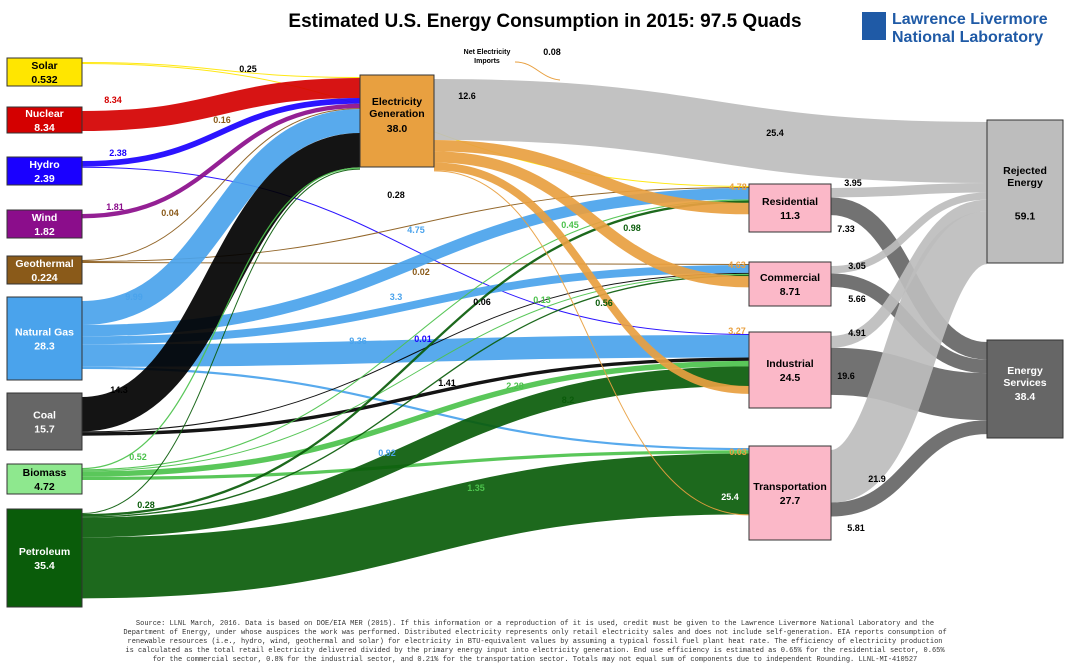  What do you see at coordinates (248, 69) in the screenshot?
I see `flow-value: 0.25` at bounding box center [248, 69].